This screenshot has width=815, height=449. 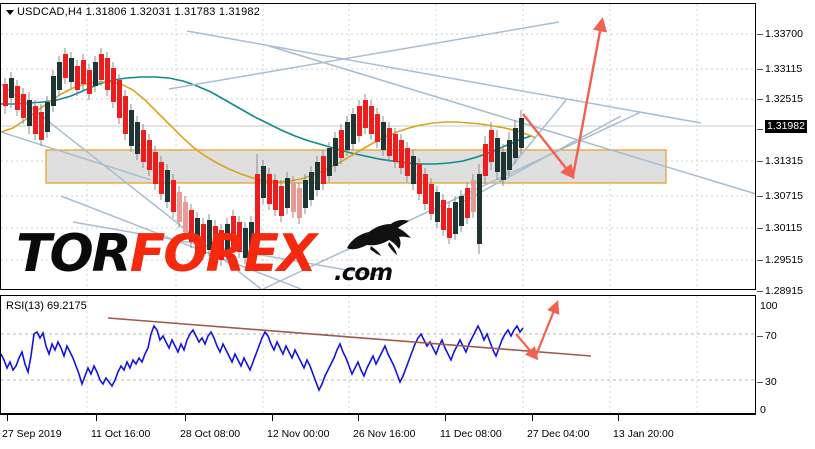 I want to click on forecast-arrows, so click(x=565, y=98).